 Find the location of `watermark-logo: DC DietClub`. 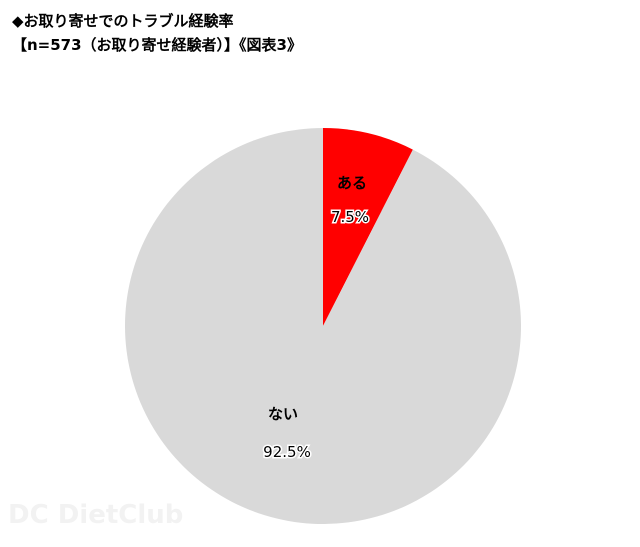

watermark-logo: DC DietClub is located at coordinates (96, 515).